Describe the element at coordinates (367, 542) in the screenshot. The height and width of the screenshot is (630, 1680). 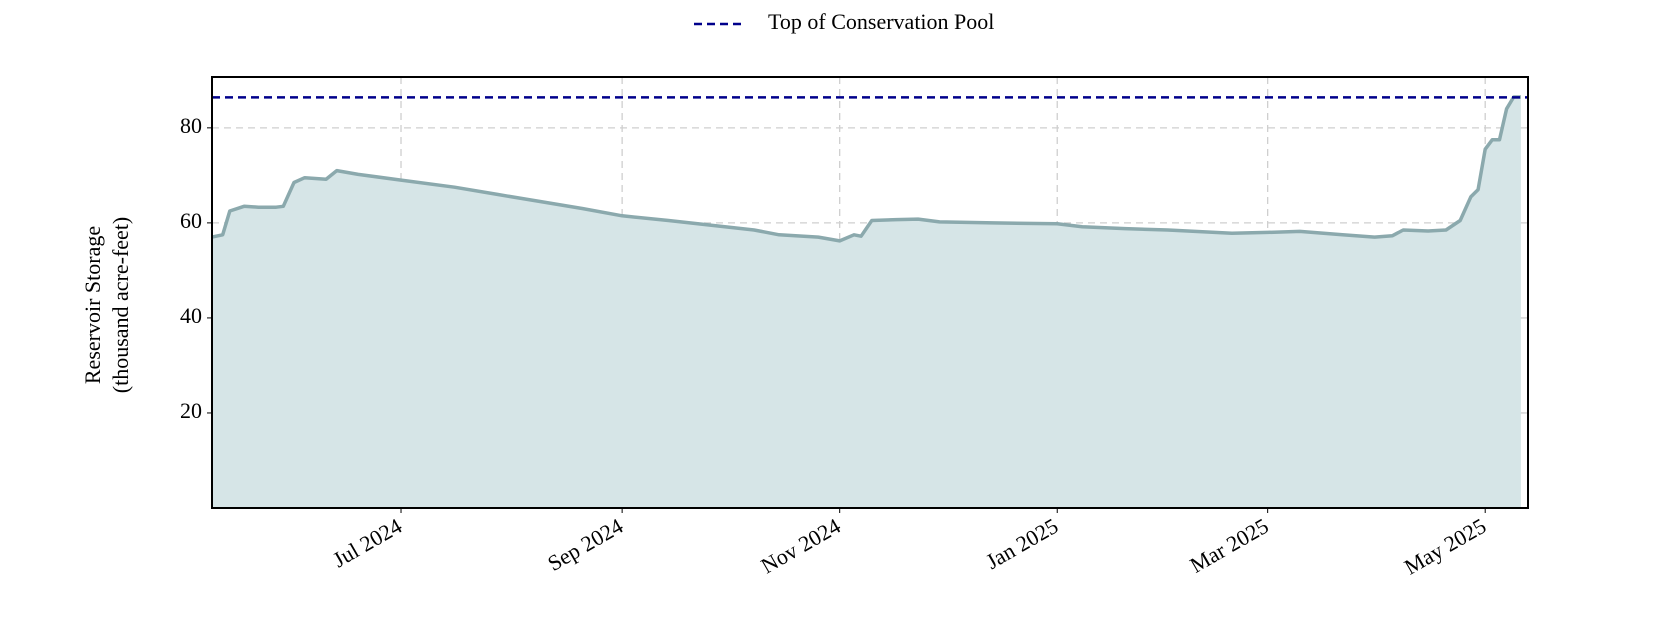
I see `x-tick-label: Jul 2024` at that location.